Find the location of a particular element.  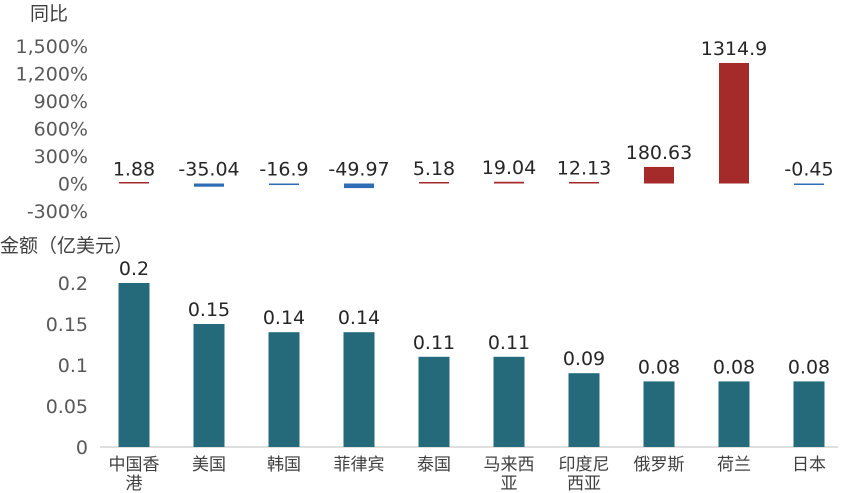

bottom-data-label: 0.2 is located at coordinates (134, 269).